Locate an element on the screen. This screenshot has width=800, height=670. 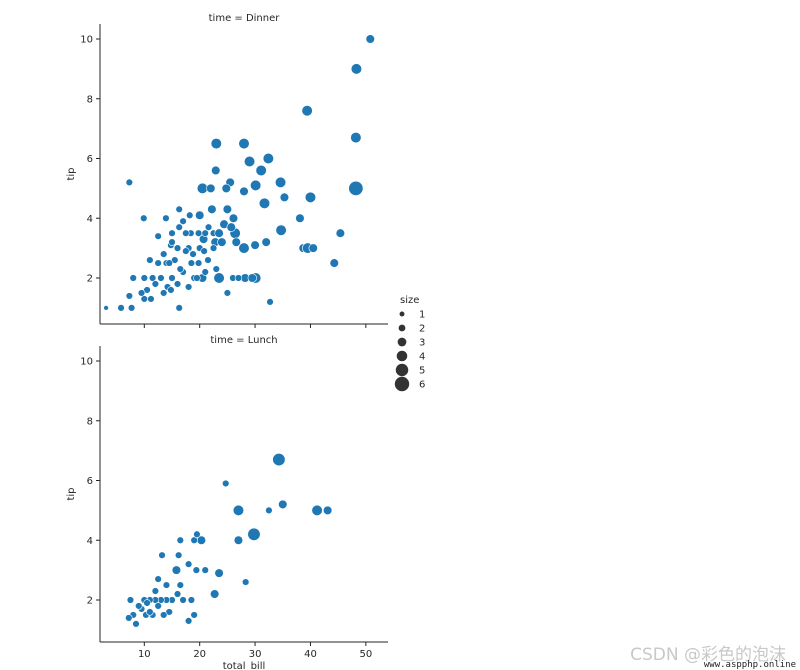
legend-label: 3 is located at coordinates (422, 343).